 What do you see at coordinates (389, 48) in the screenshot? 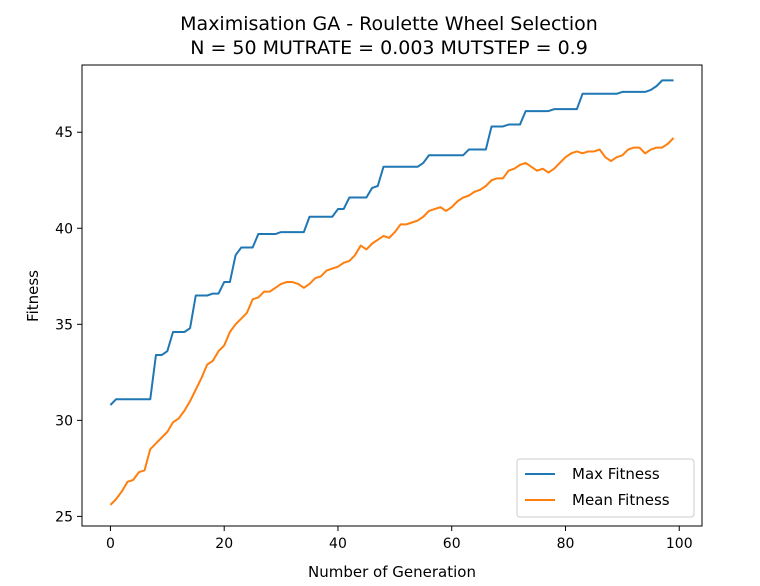
I see `chart-subtitle: N = 50 MUTRATE = 0.003 MUTSTEP = 0.9` at bounding box center [389, 48].